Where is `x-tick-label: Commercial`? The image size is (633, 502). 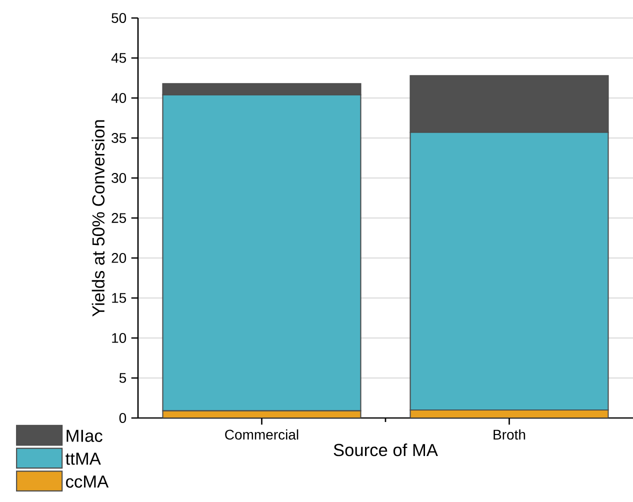
x-tick-label: Commercial is located at coordinates (261, 434).